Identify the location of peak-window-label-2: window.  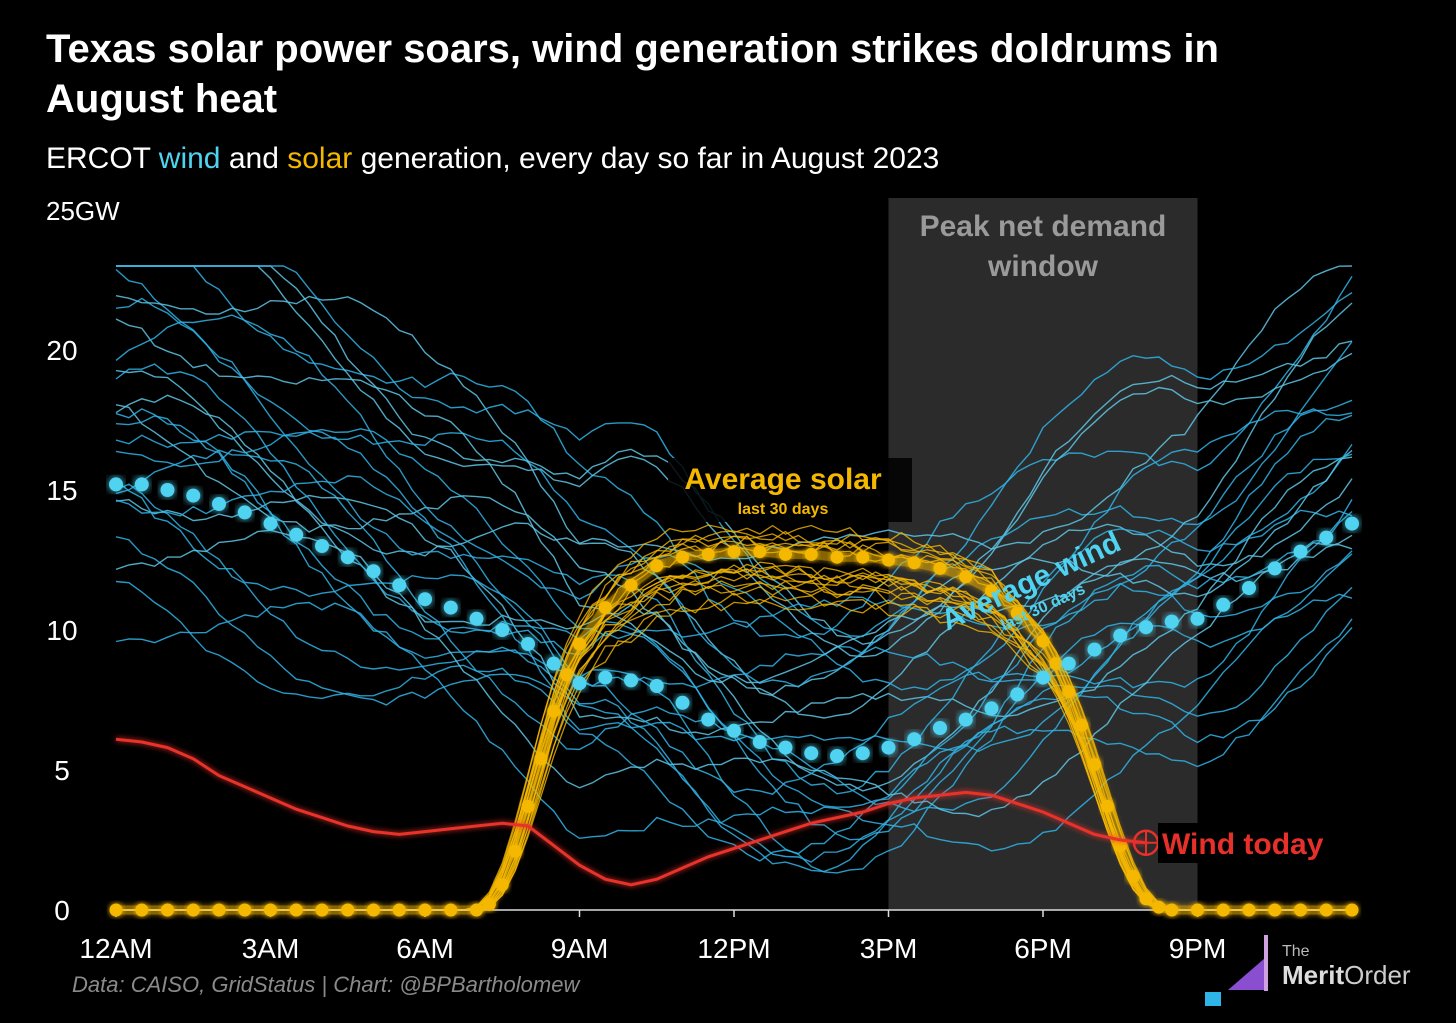
(1043, 266).